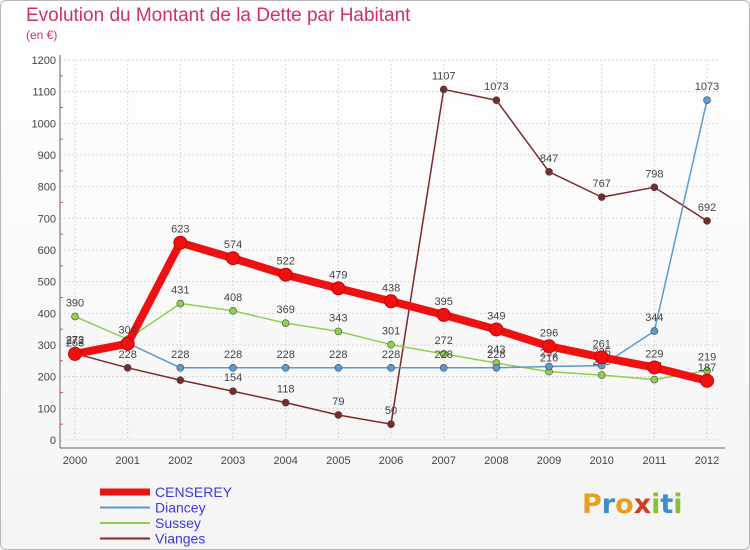 The height and width of the screenshot is (550, 750). Describe the element at coordinates (233, 461) in the screenshot. I see `x-tick-label: 2003` at that location.